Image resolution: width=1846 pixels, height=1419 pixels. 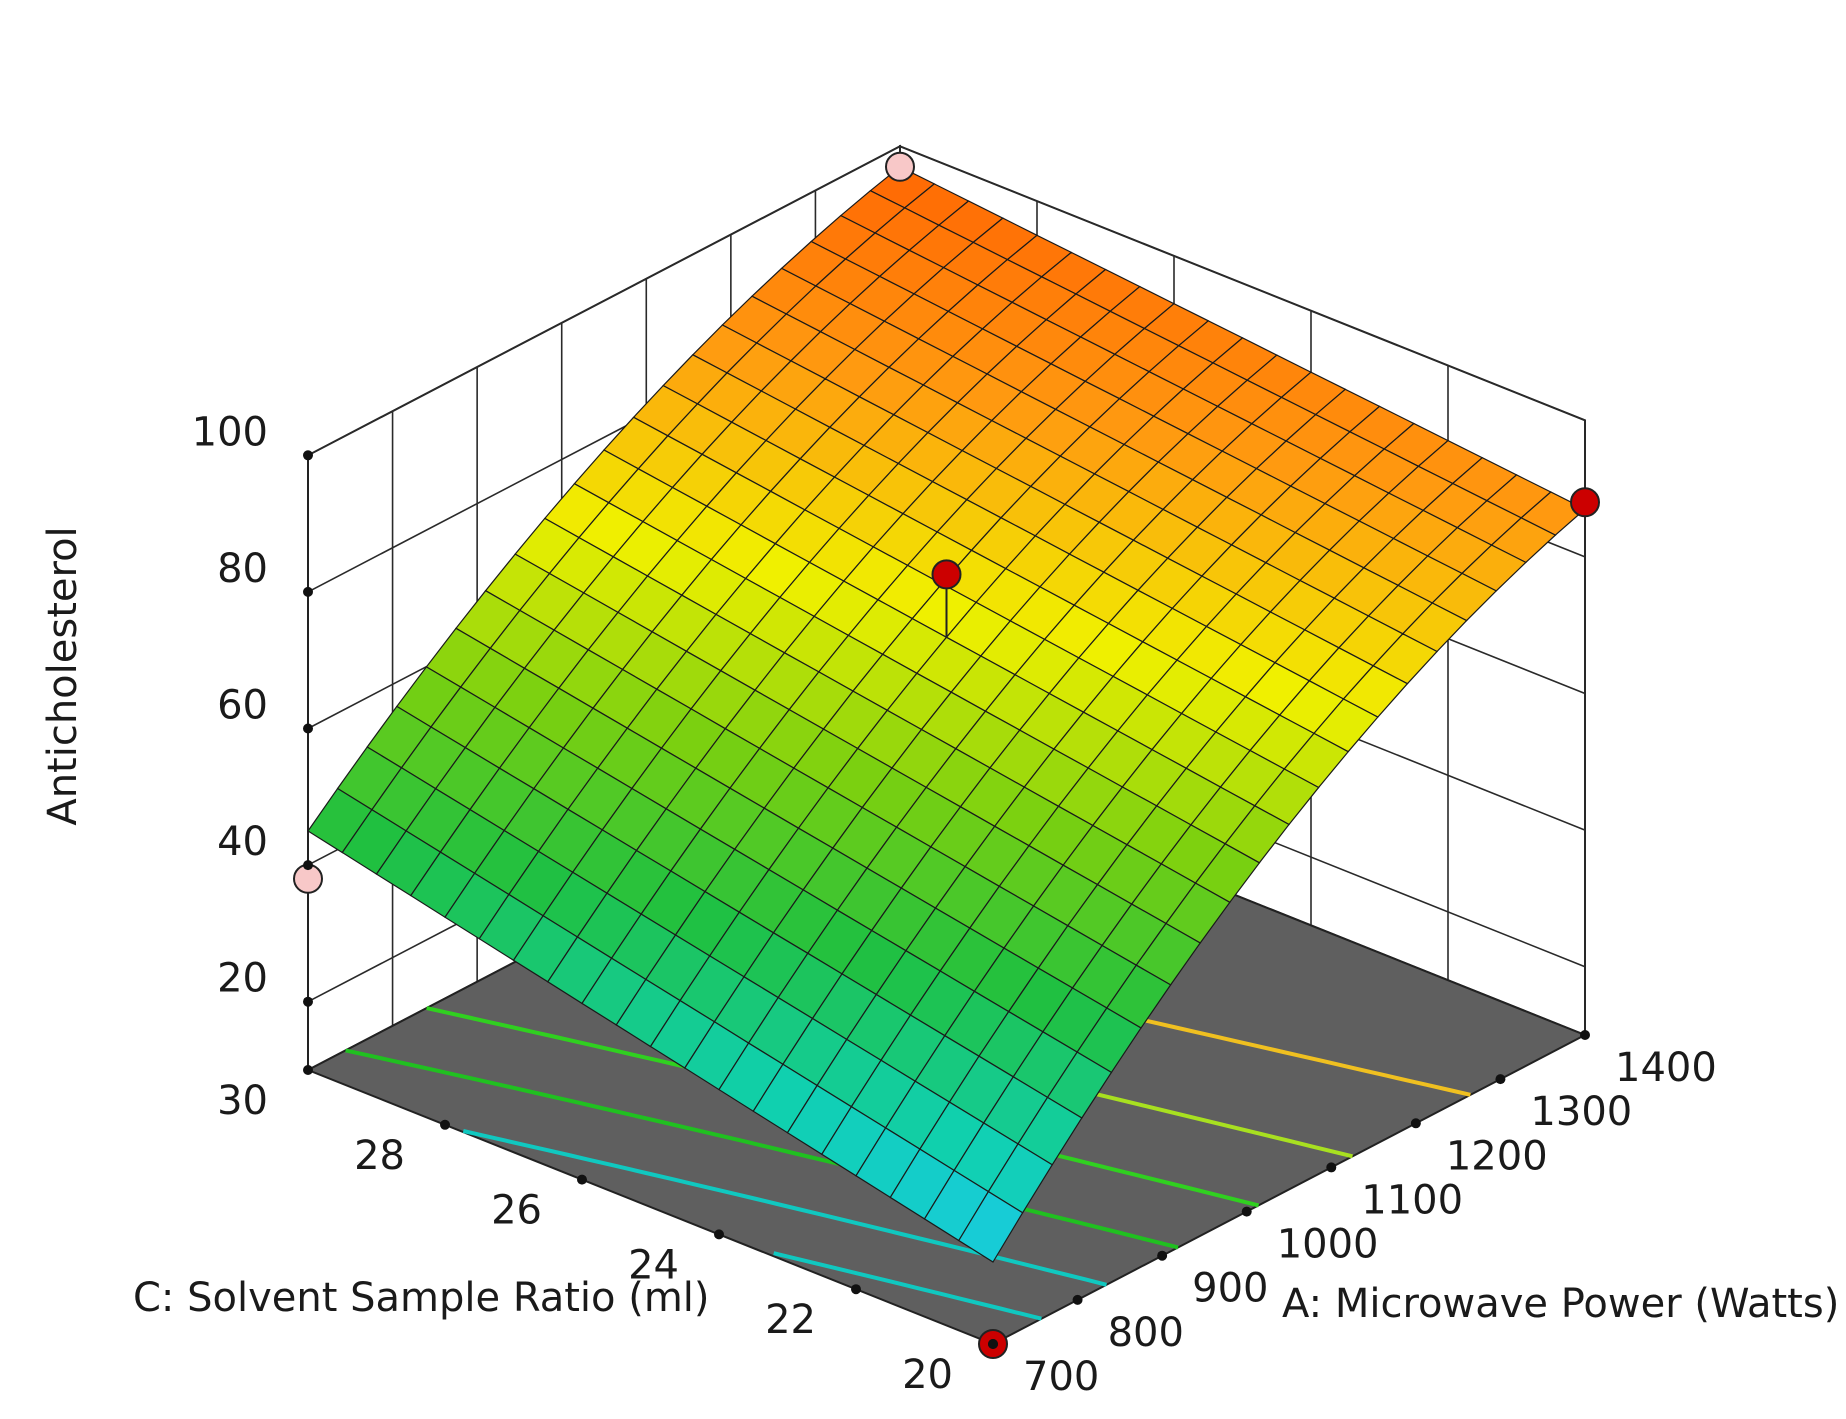 What do you see at coordinates (1497, 1156) in the screenshot?
I see `x-tick-label: 1200` at bounding box center [1497, 1156].